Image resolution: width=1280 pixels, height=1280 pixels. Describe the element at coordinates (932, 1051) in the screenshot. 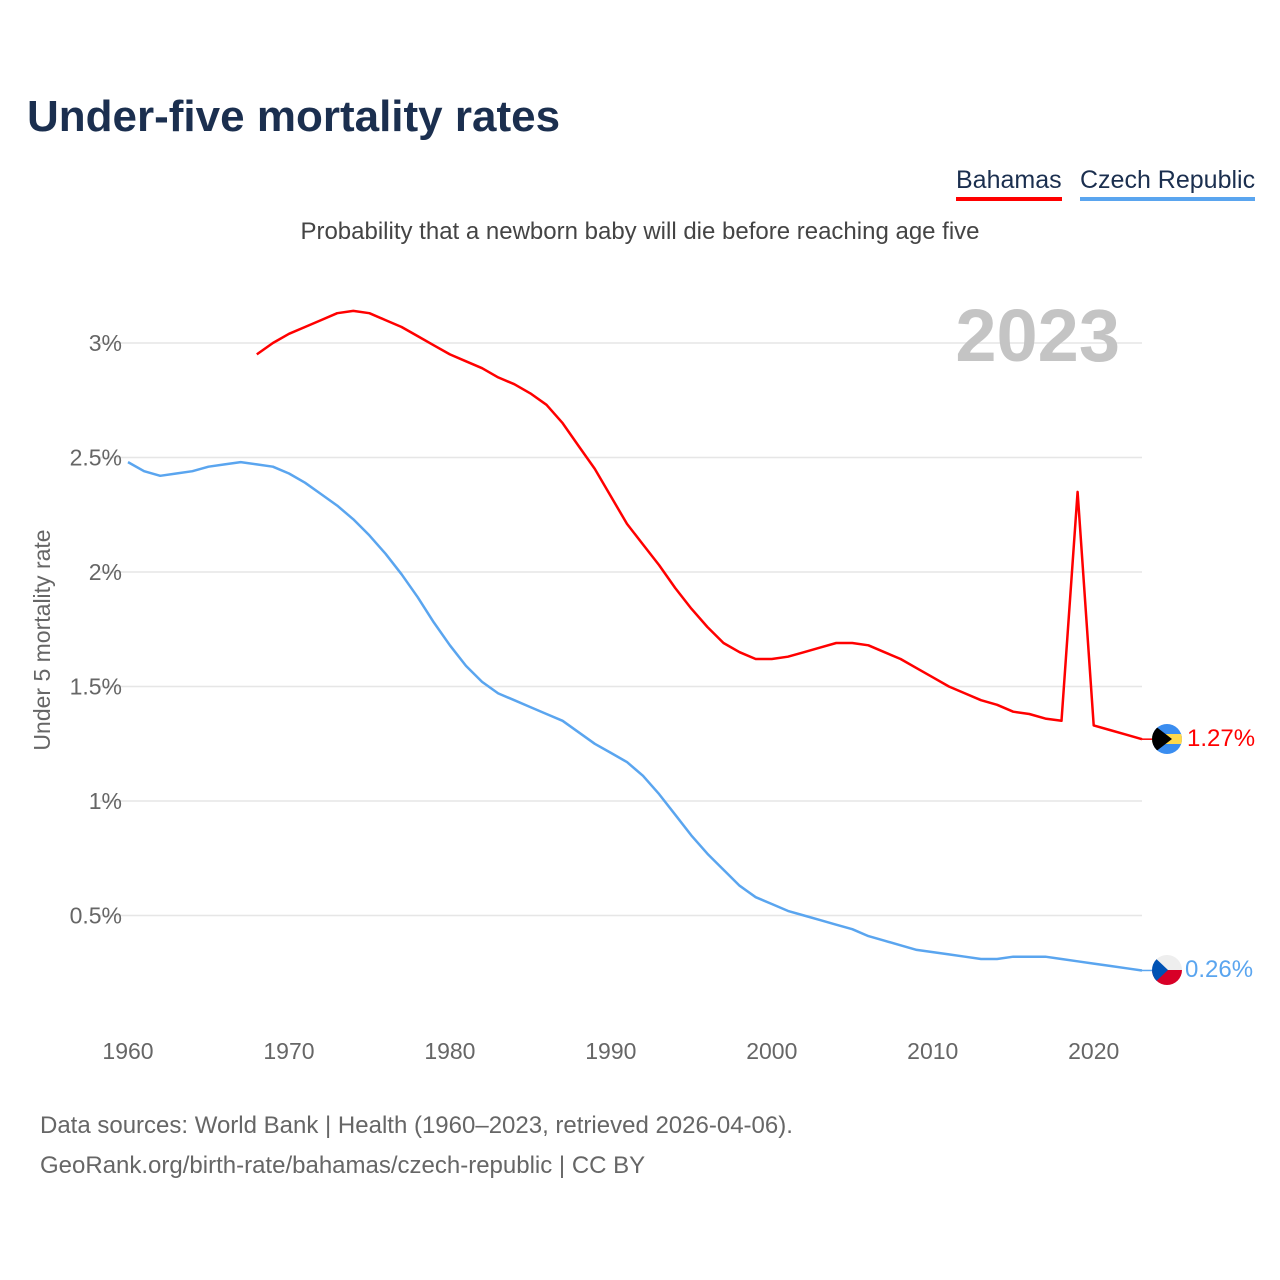

I see `x-tick-label: 2010` at that location.